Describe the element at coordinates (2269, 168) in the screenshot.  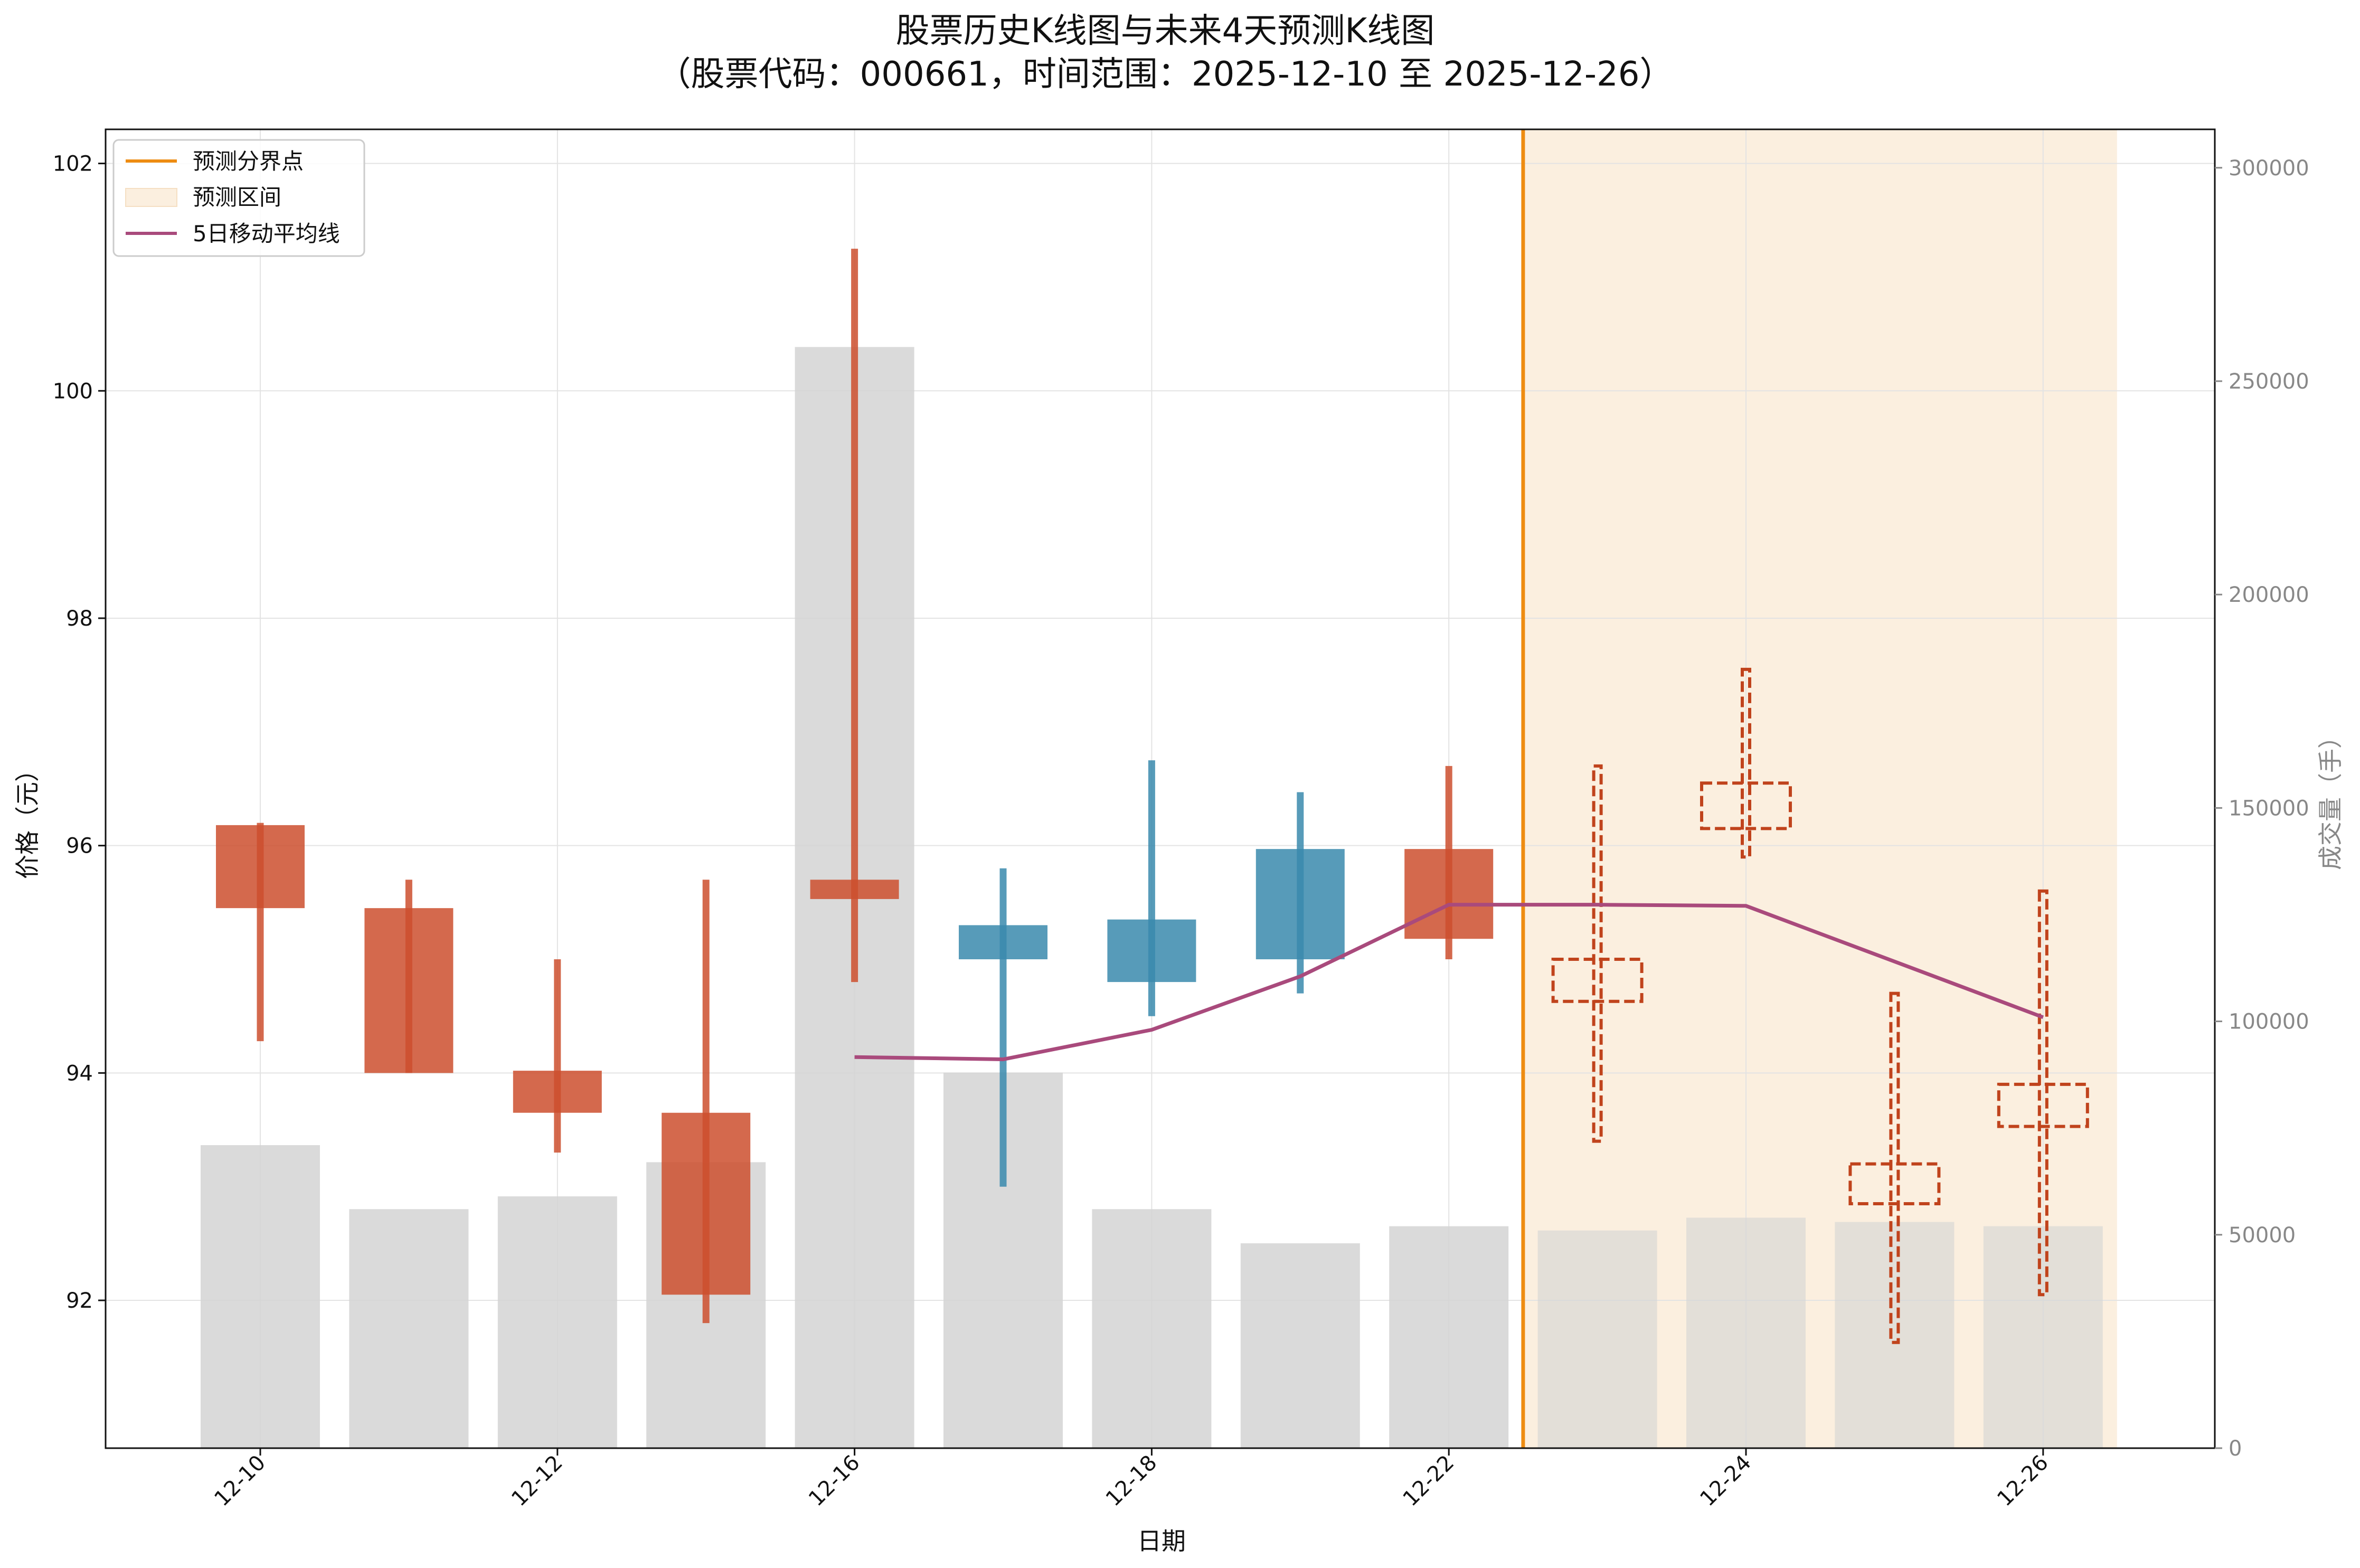
I see `y-right-tick-label-300000: 300000` at that location.